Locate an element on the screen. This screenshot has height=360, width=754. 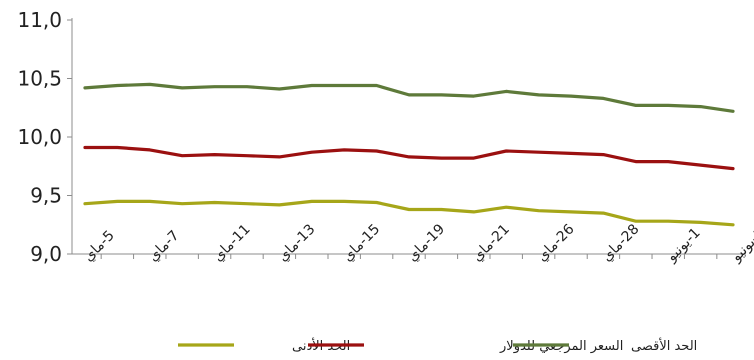
y-tick-label: 10,5 is located at coordinates (39, 79).